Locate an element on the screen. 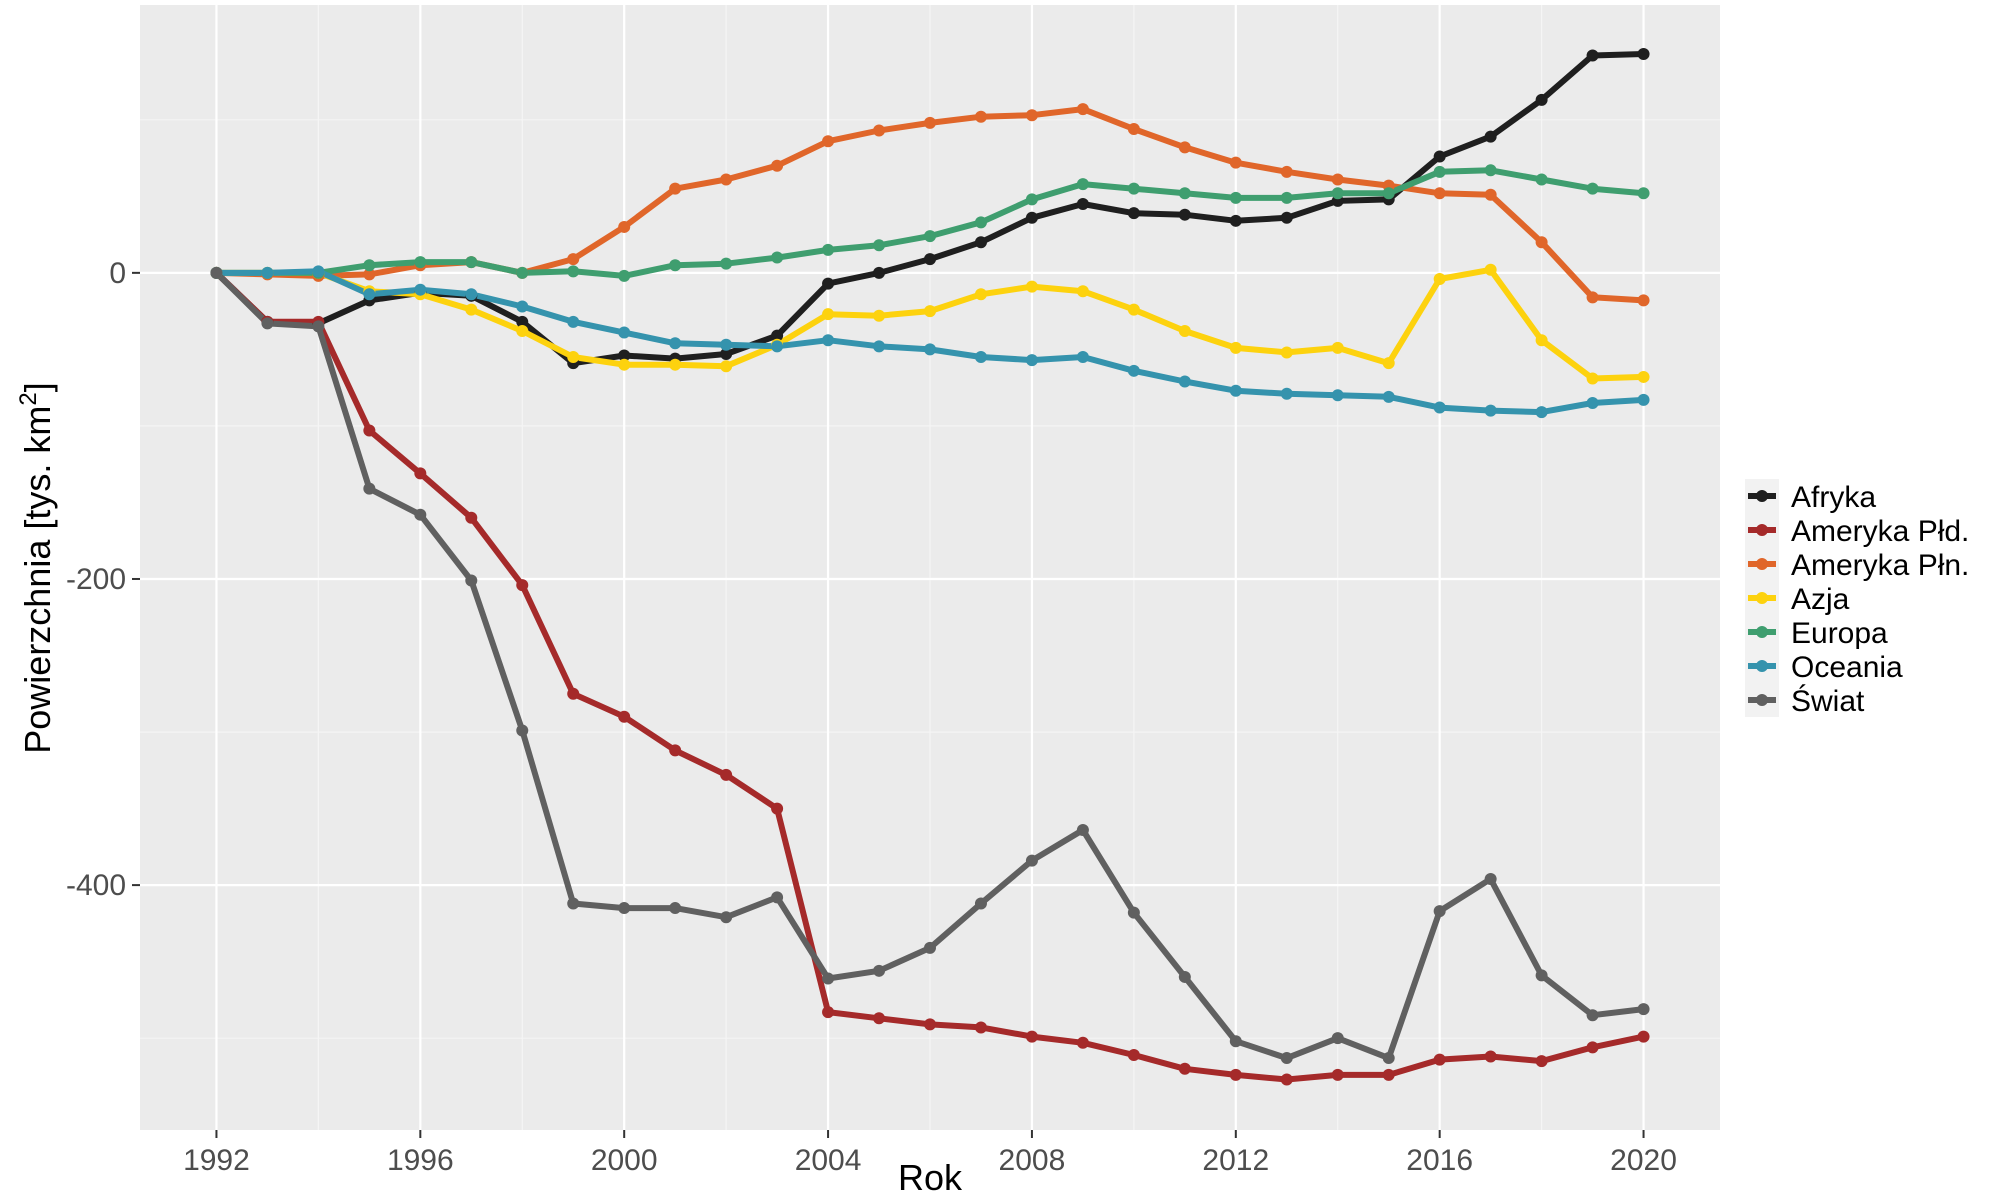 This screenshot has width=2000, height=1200. y-tick-label: -400 is located at coordinates (96, 885).